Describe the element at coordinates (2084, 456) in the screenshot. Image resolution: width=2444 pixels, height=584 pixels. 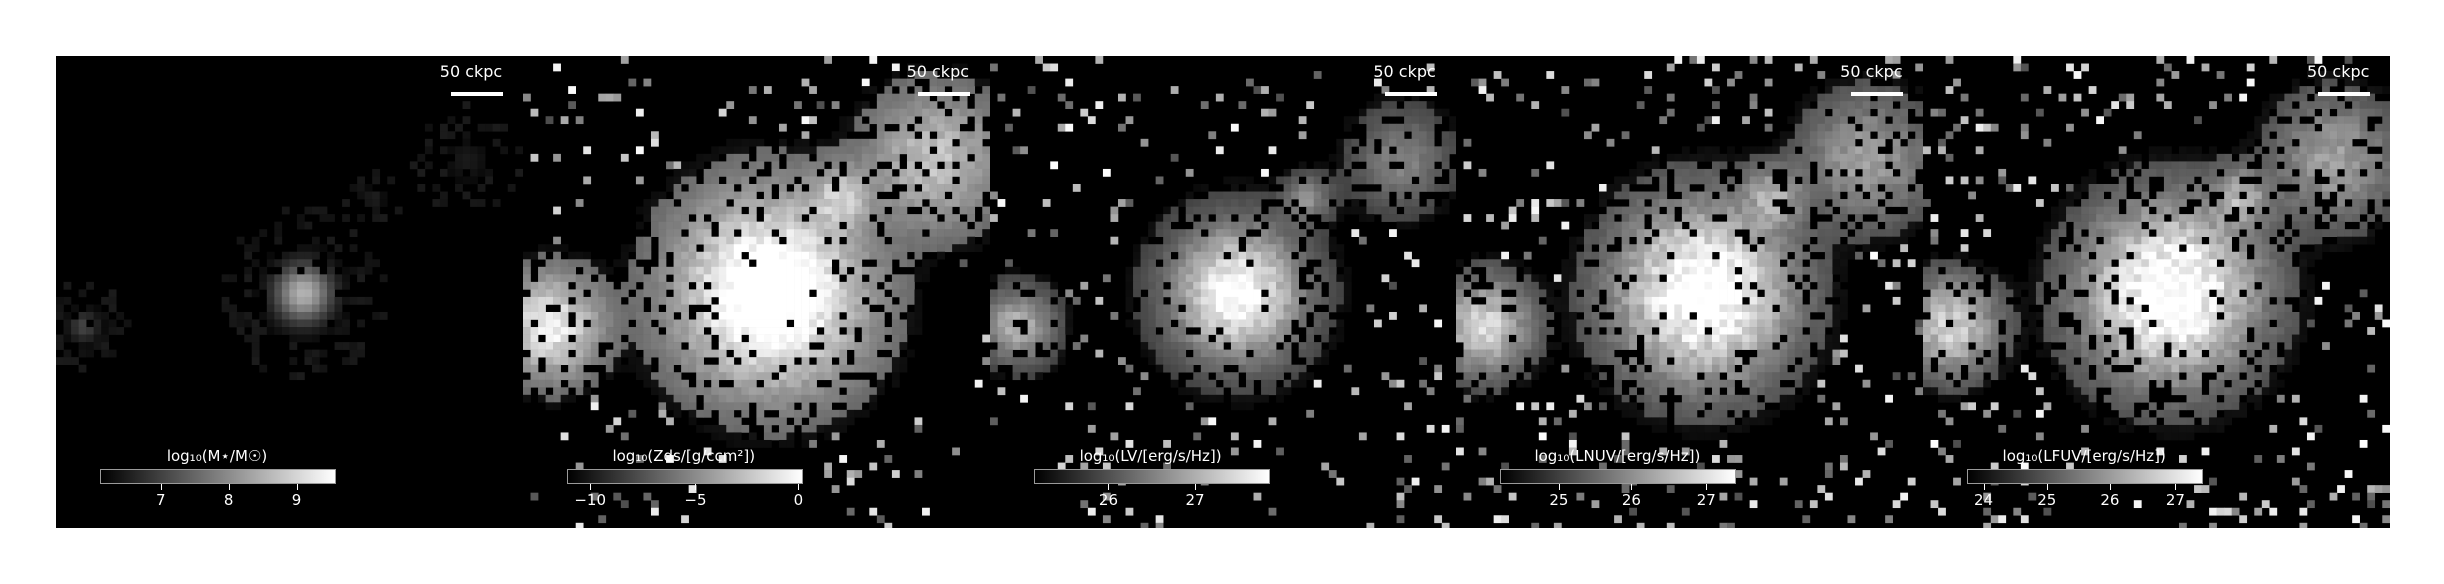
I see `colorbar-label: log₁₀(LFUV/[erg/s/Hz])` at that location.